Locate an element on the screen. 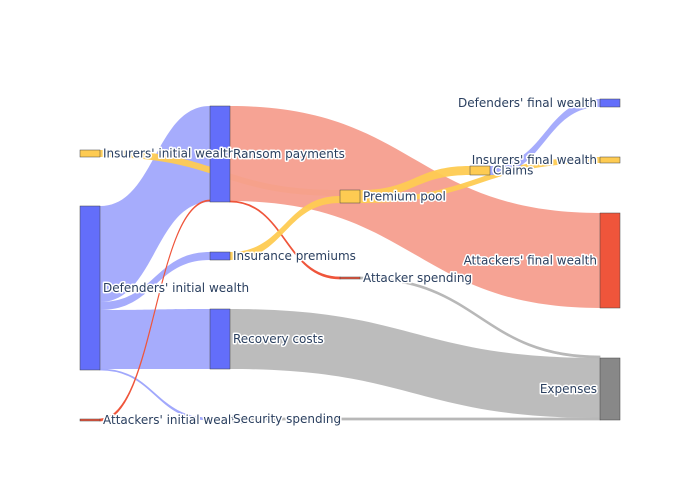 The height and width of the screenshot is (500, 700). node-label-premium-pool: Premium pool is located at coordinates (404, 197).